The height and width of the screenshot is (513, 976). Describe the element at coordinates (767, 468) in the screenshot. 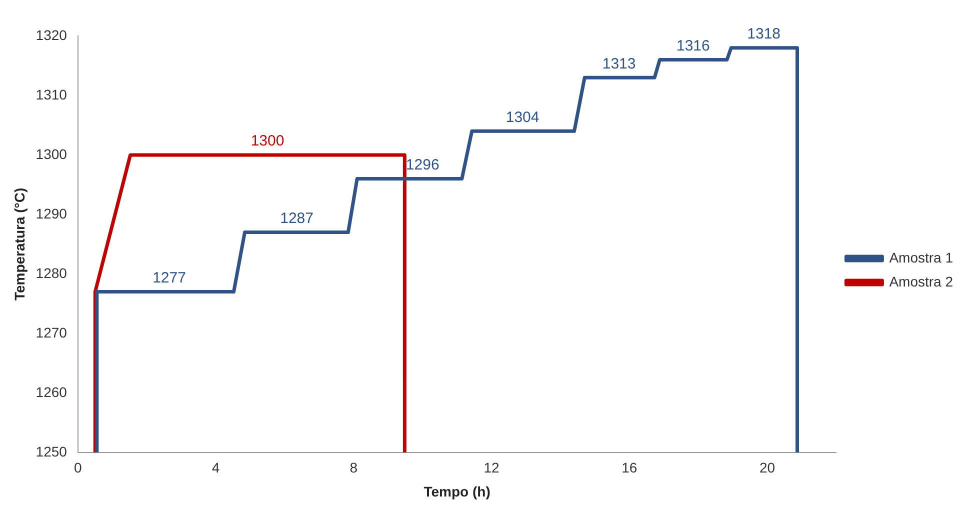

I see `x-tick-label: 20` at that location.